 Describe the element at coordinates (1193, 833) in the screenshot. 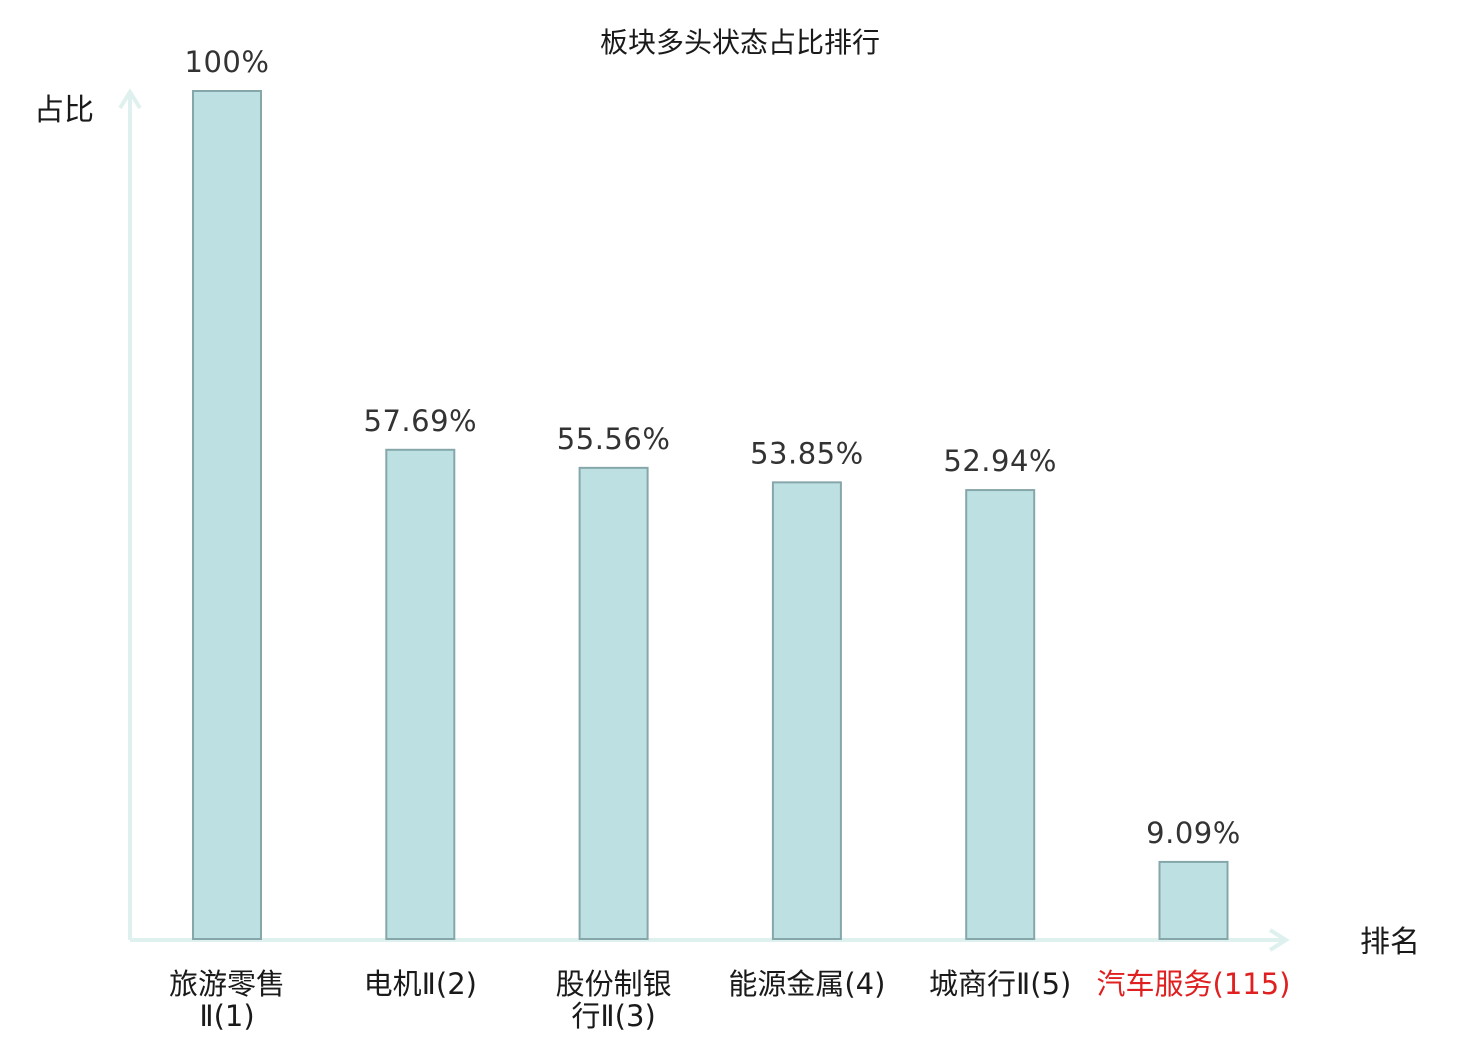

I see `value-label-6: 9.09%` at that location.